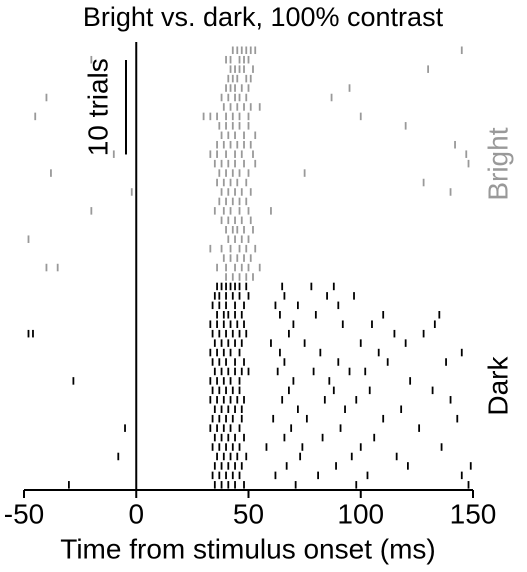 This screenshot has height=572, width=527. I want to click on x-tick-label: 50, so click(248, 513).